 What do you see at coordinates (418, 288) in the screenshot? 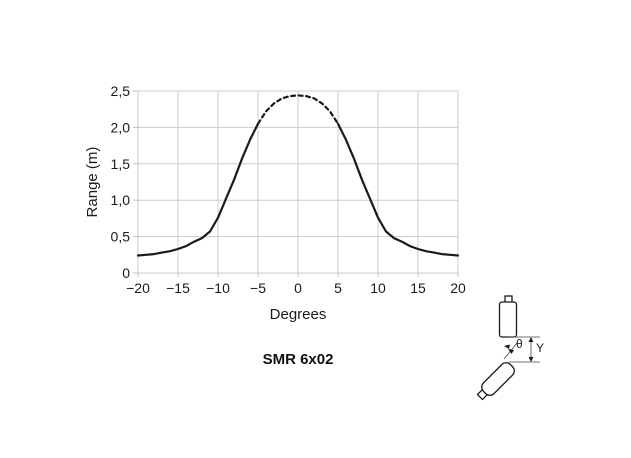
I see `x-tick-label: 15` at bounding box center [418, 288].